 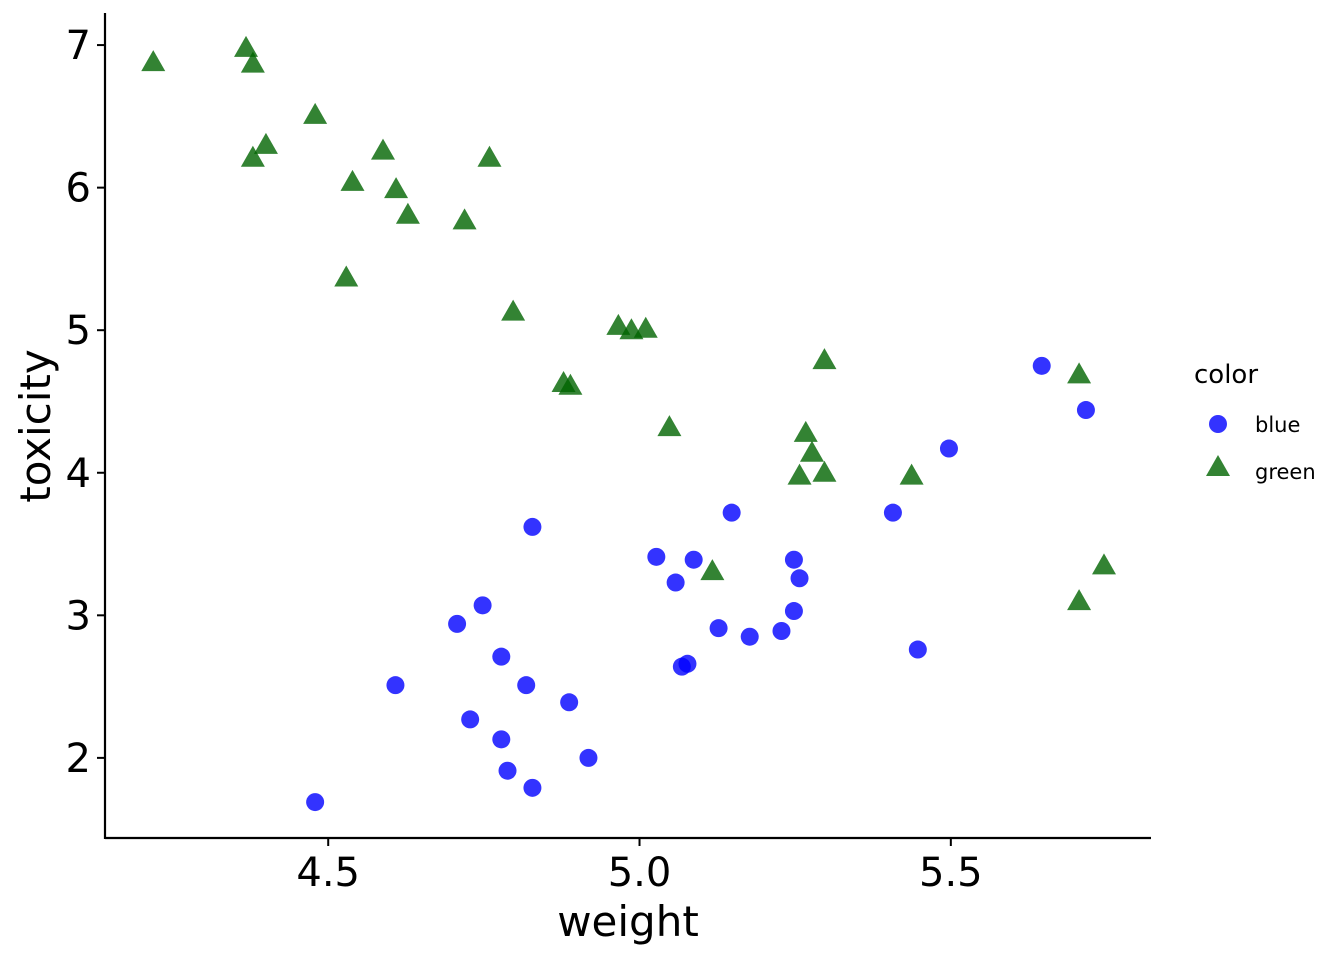 What do you see at coordinates (78, 189) in the screenshot?
I see `y-tick-label: 6` at bounding box center [78, 189].